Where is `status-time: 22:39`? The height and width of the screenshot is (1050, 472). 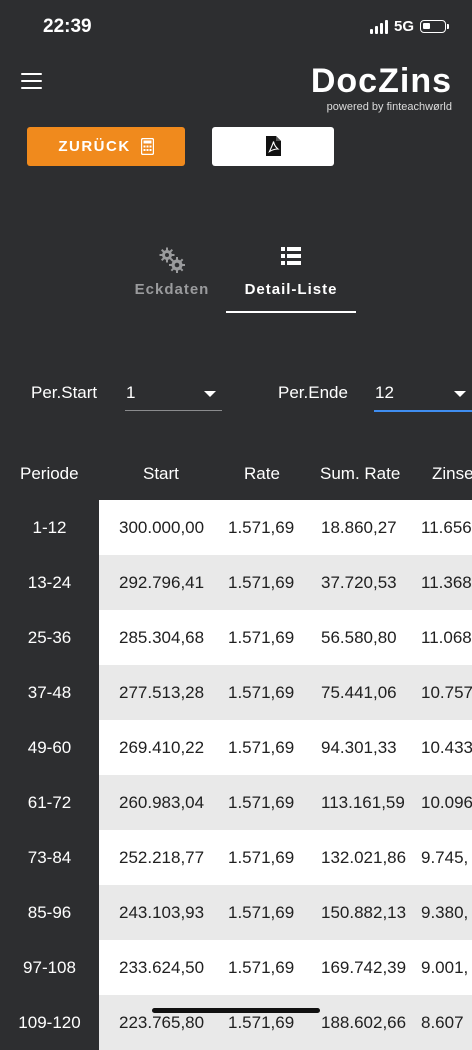
status-time: 22:39 is located at coordinates (67, 26).